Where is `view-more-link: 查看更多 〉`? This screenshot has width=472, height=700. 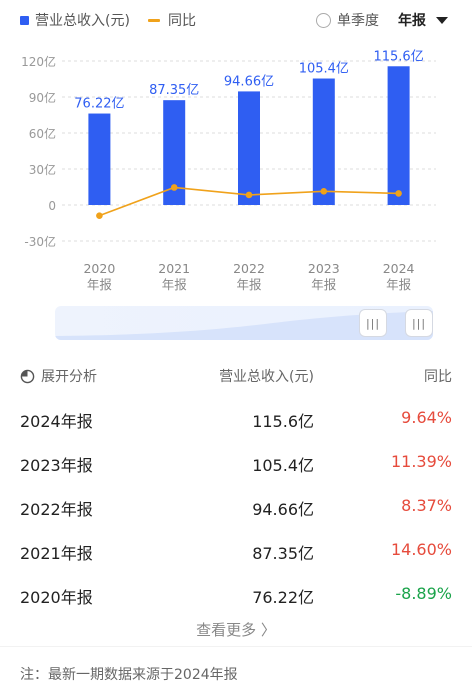
view-more-link: 查看更多 〉 is located at coordinates (236, 630).